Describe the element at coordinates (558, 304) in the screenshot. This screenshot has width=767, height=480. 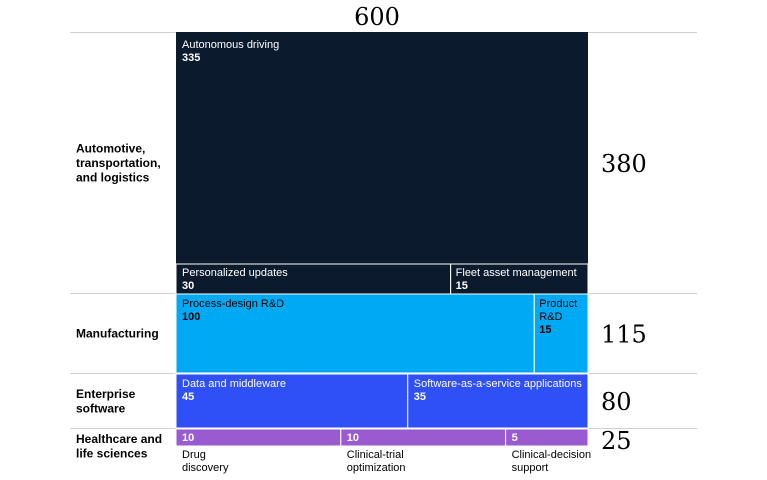
I see `cell-label: Product` at that location.